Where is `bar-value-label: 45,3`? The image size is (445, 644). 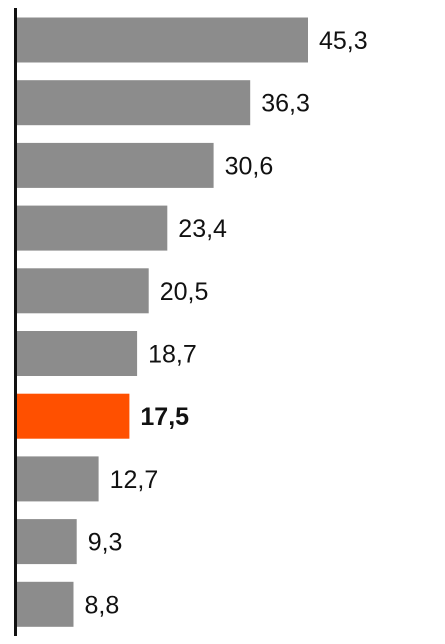 bar-value-label: 45,3 is located at coordinates (343, 41).